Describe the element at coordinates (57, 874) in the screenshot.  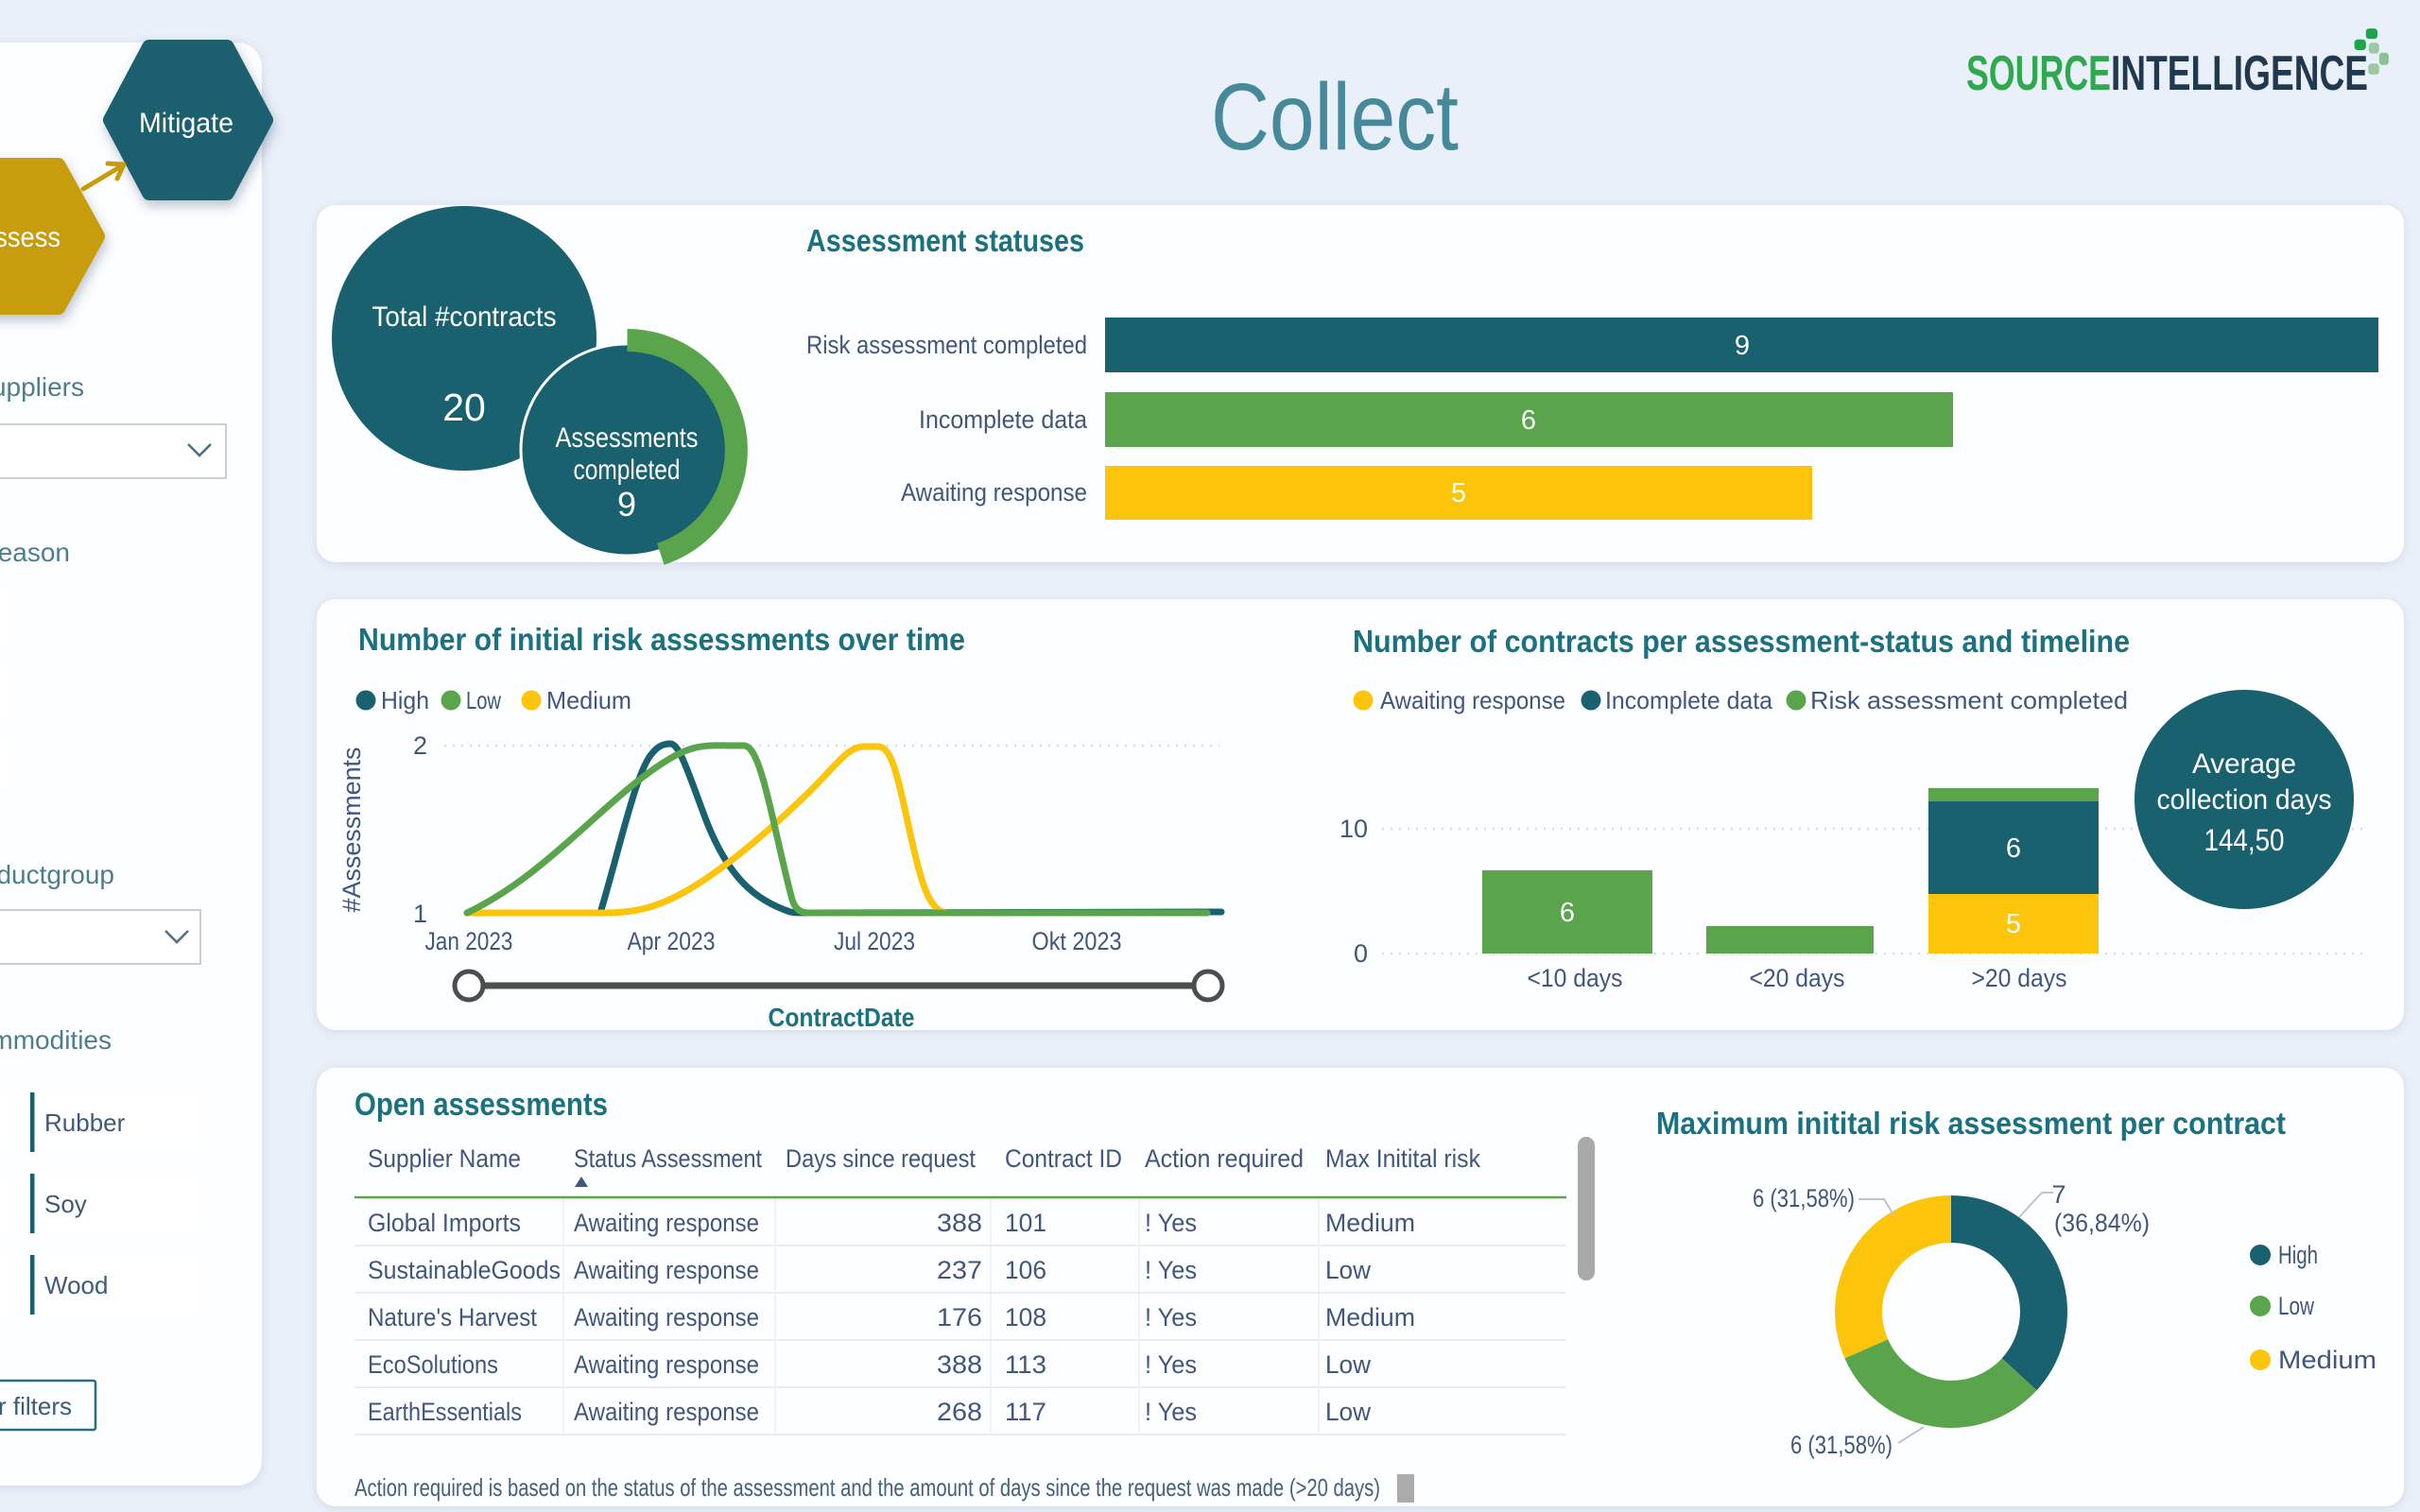
I see `svg-text: Productgroup` at that location.